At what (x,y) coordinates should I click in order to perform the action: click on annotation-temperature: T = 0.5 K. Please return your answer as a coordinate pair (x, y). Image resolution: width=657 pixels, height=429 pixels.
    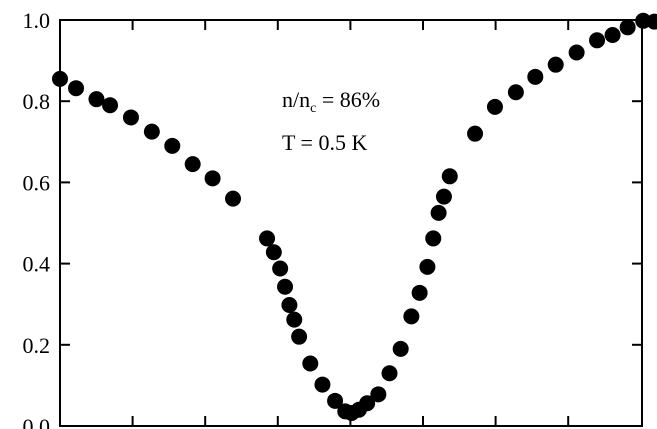
    Looking at the image, I should click on (324, 142).